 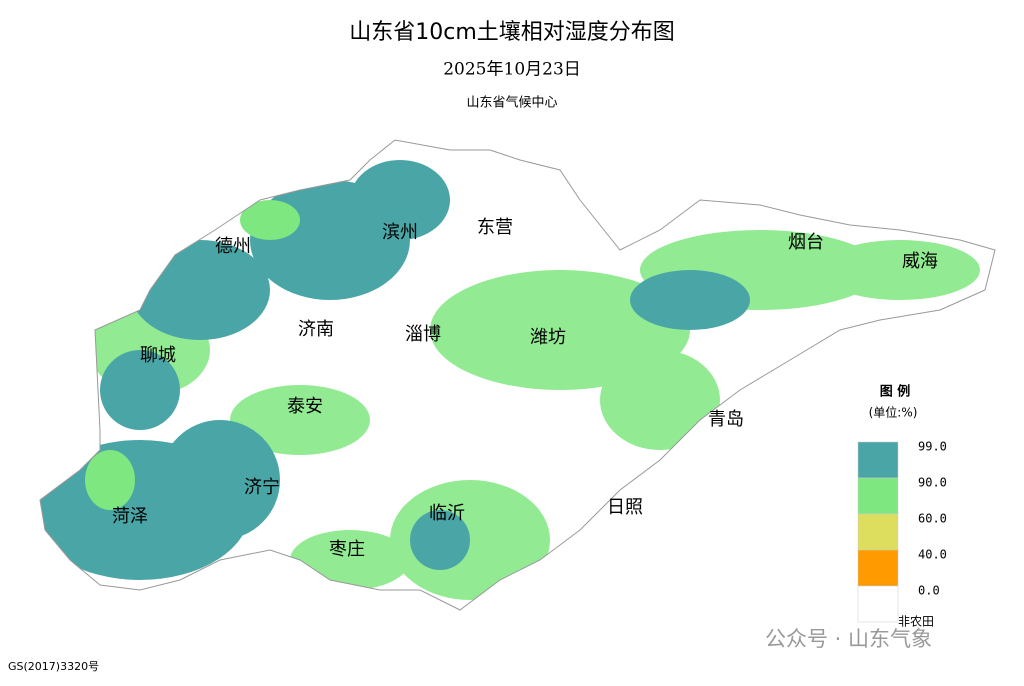 I want to click on city-label: 德州, so click(x=233, y=246).